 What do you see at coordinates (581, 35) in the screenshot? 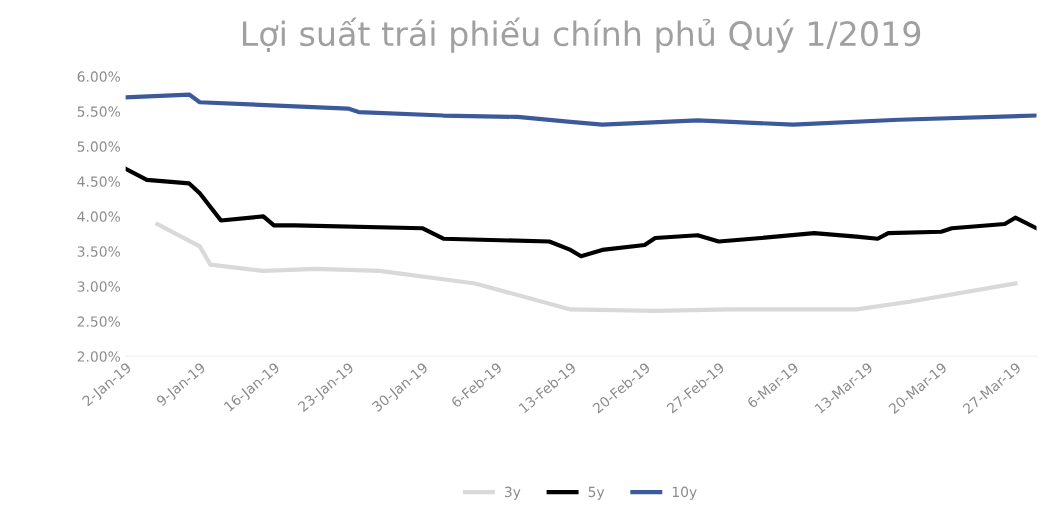
I see `chart-title: Lợi suất trái phiếu chính phủ Quý 1/2019` at bounding box center [581, 35].